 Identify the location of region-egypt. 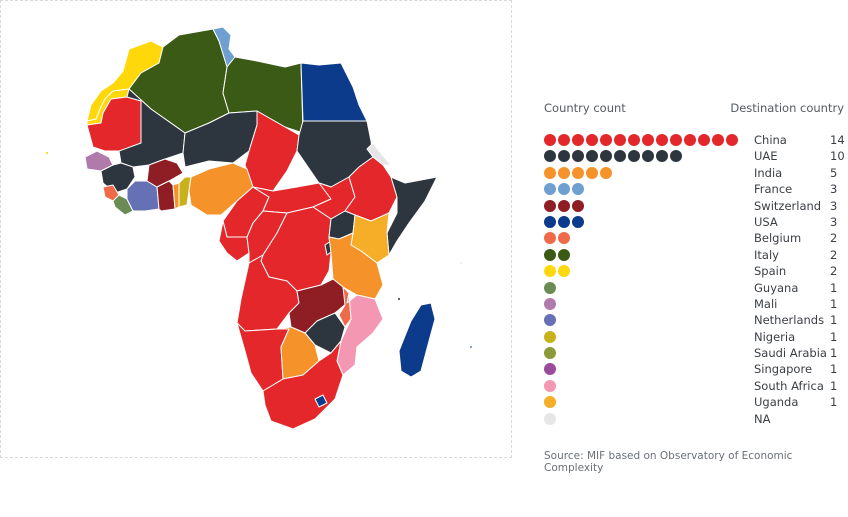
(334, 92).